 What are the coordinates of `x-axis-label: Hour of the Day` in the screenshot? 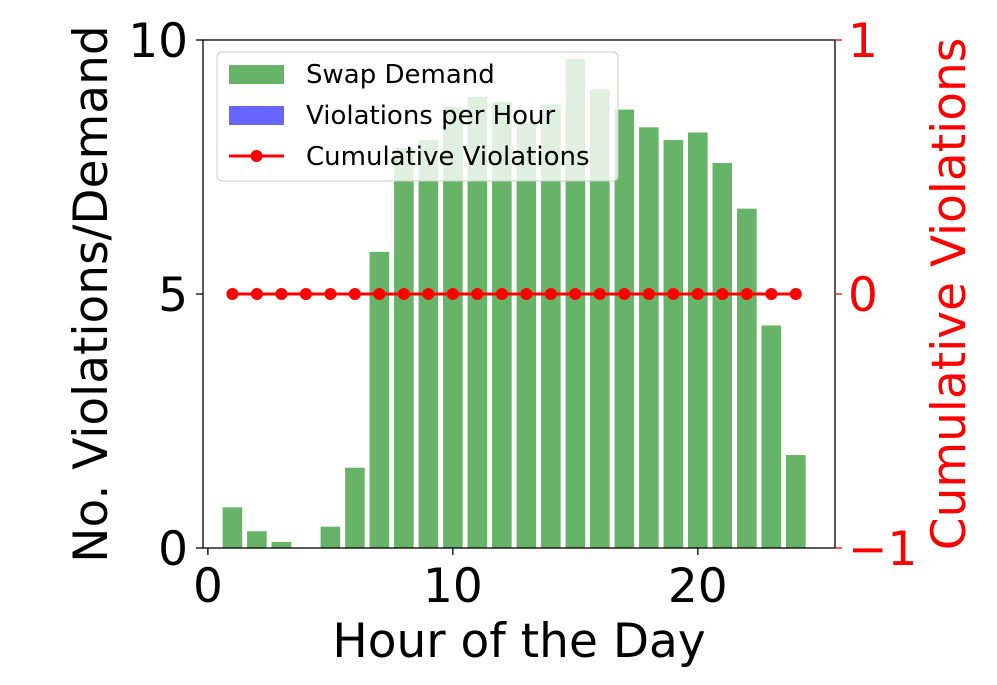 It's located at (518, 641).